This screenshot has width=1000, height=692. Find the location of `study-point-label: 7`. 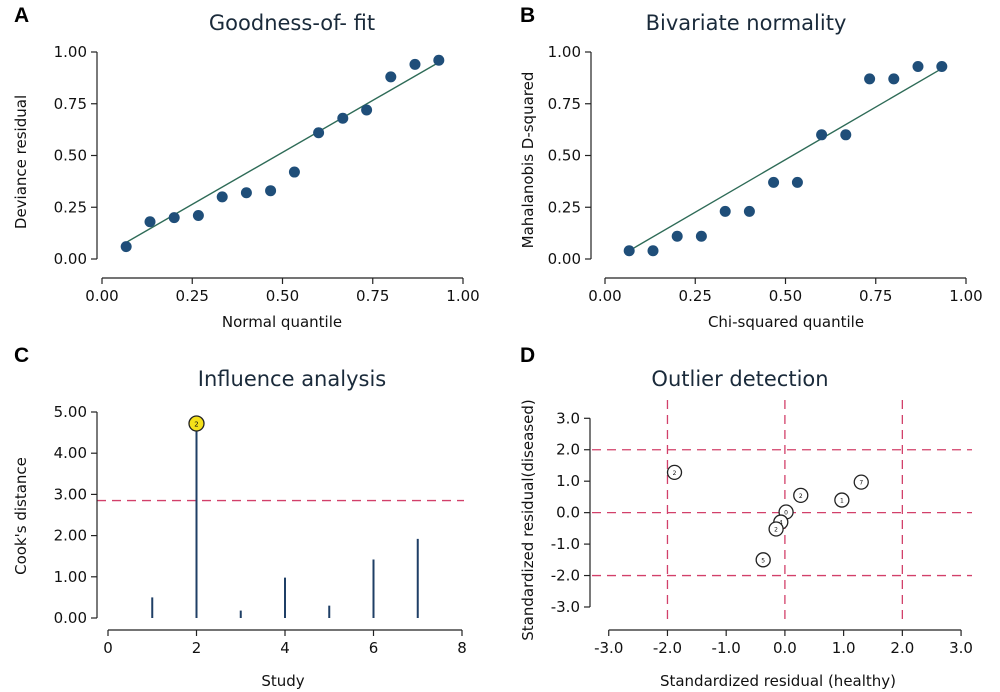

study-point-label: 7 is located at coordinates (861, 483).